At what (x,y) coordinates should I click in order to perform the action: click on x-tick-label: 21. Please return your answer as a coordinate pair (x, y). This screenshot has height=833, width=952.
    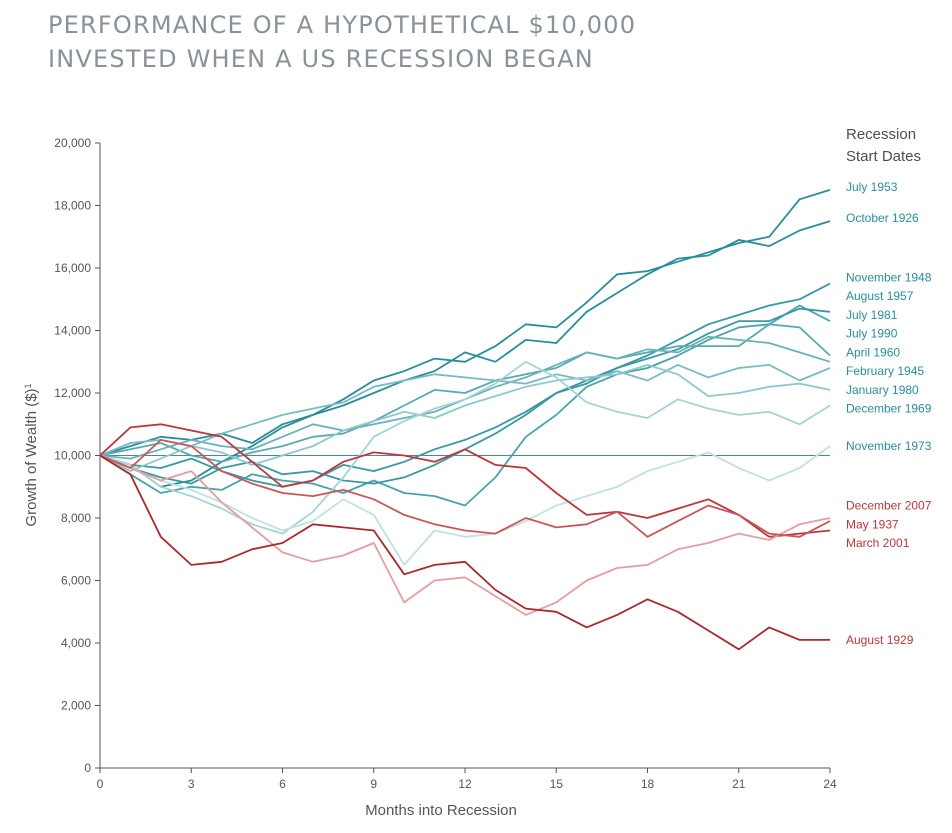
    Looking at the image, I should click on (739, 784).